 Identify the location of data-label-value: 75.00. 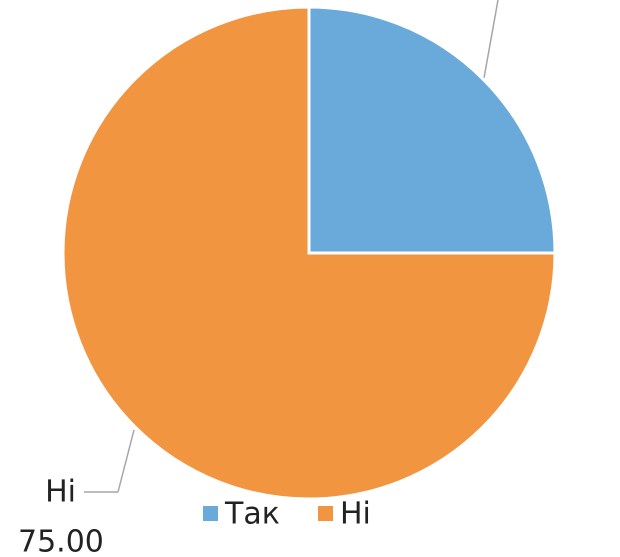
(61, 541).